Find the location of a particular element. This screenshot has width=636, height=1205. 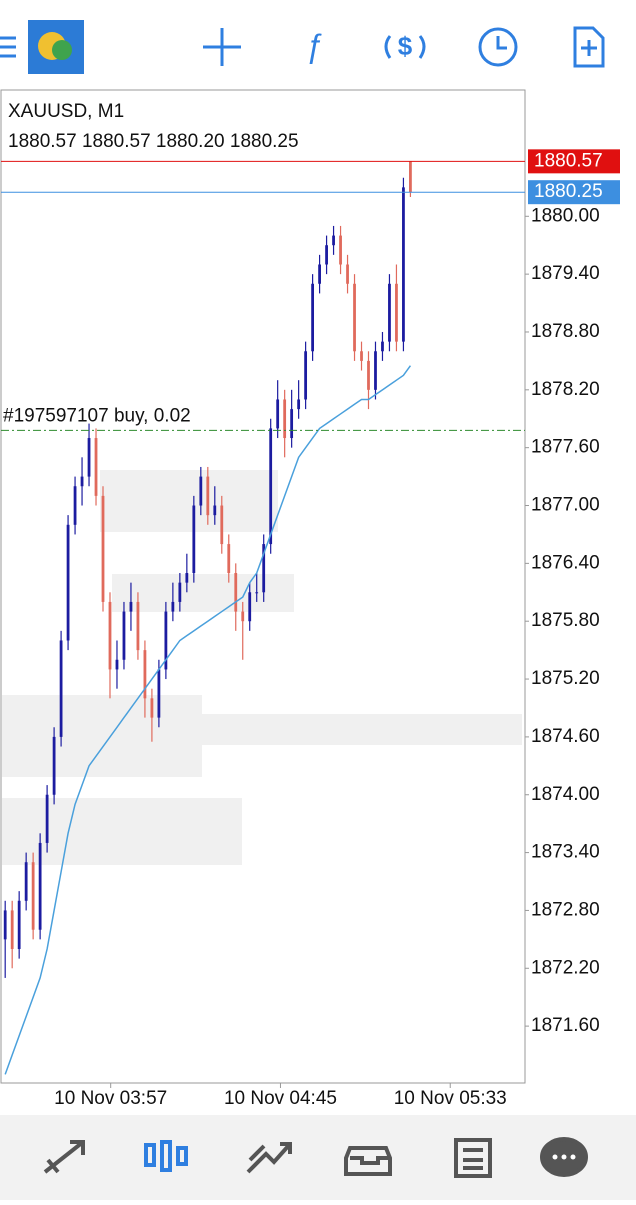

bid-box is located at coordinates (574, 192).